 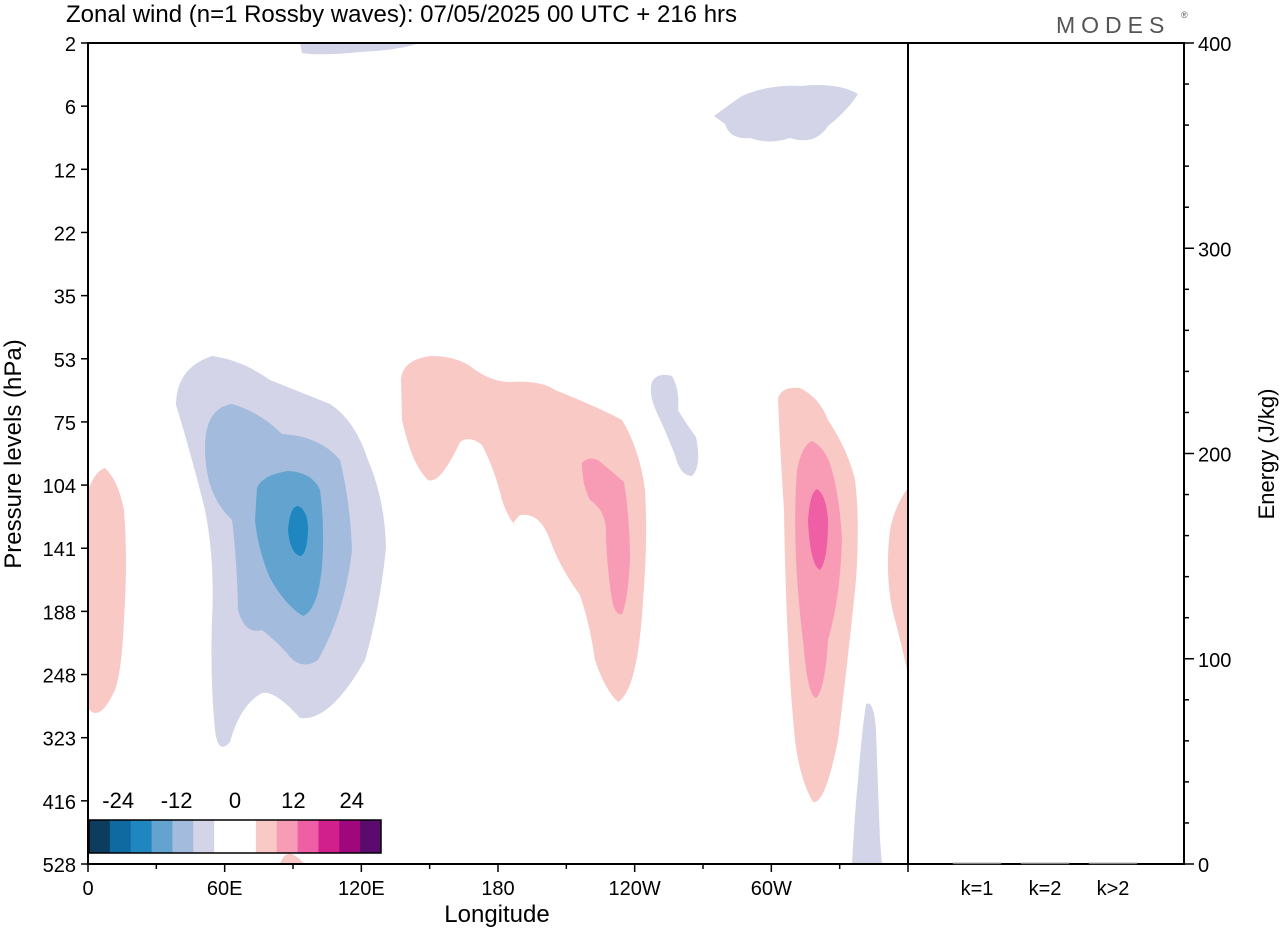 I want to click on contour-neg-indian-core, so click(x=298, y=531).